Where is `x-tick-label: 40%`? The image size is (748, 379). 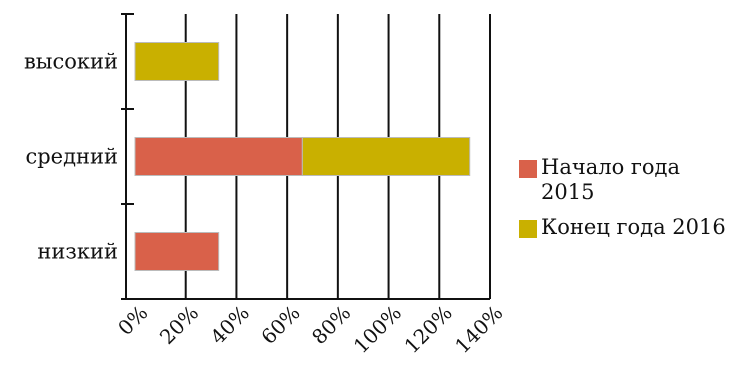 x-tick-label: 40% is located at coordinates (230, 325).